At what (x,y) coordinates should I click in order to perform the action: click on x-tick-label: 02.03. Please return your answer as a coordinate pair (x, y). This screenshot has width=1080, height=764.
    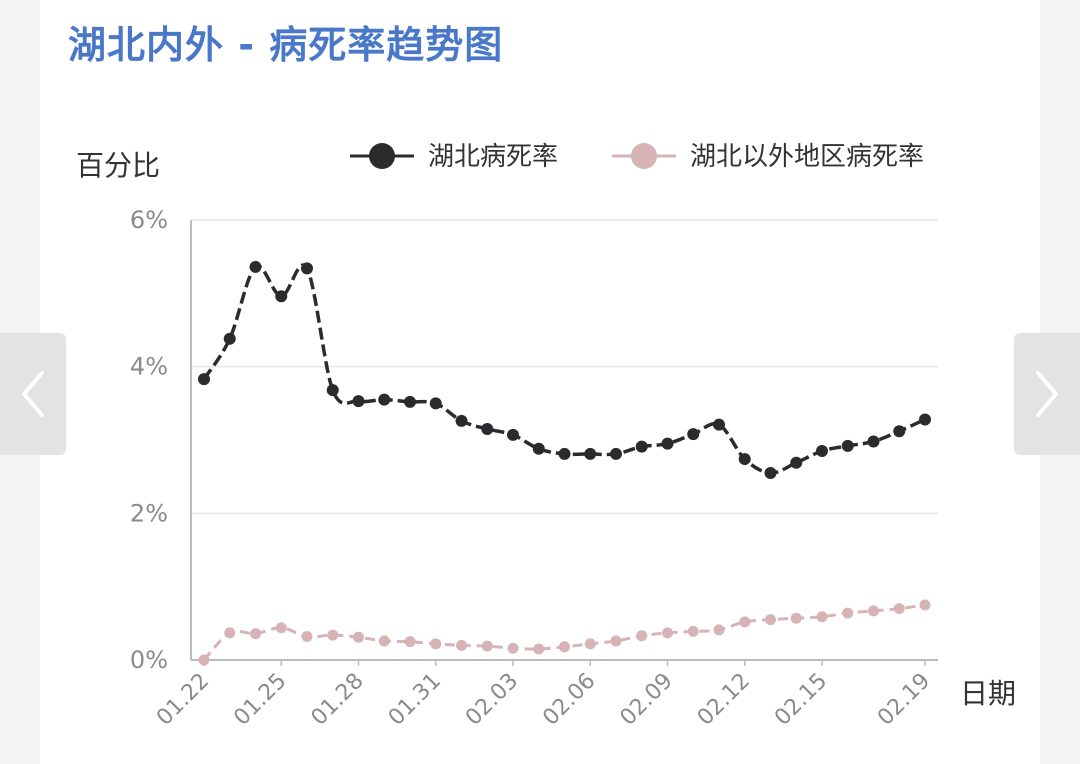
    Looking at the image, I should click on (492, 700).